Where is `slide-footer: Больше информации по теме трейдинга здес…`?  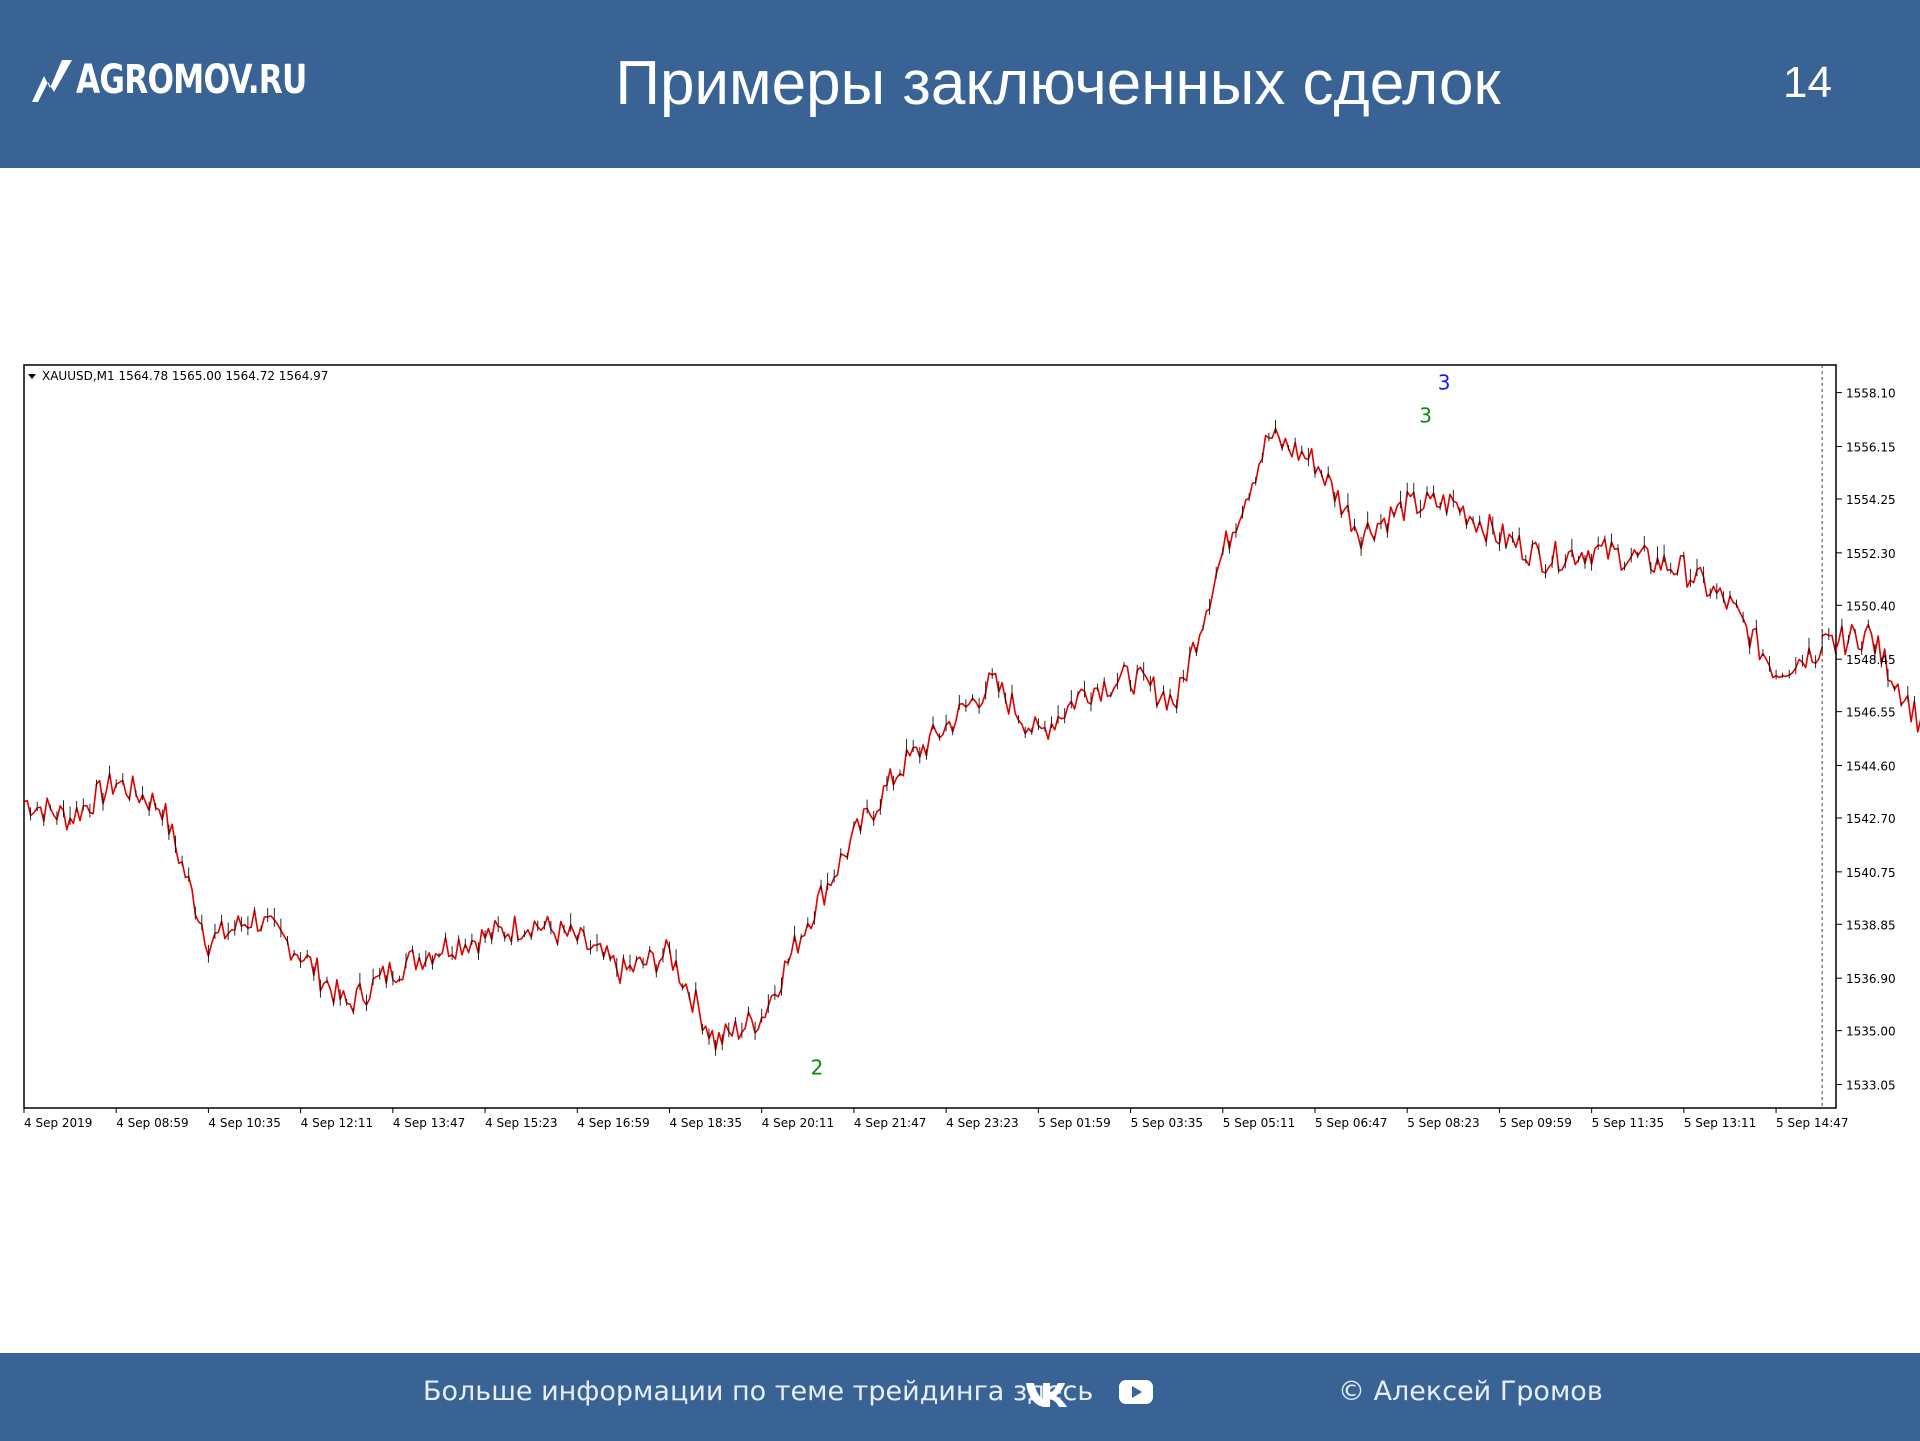 slide-footer: Больше информации по теме трейдинга здес… is located at coordinates (960, 1397).